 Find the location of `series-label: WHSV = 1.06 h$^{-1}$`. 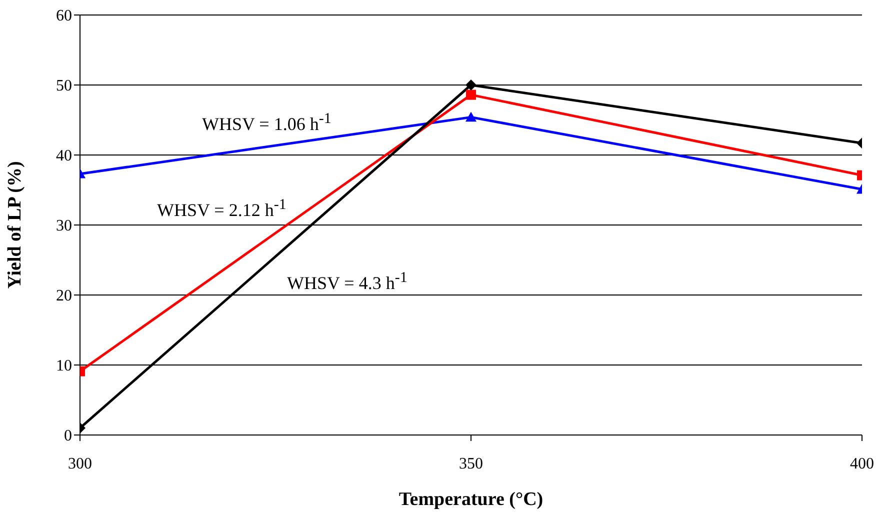

series-label: WHSV = 1.06 h$^{-1}$ is located at coordinates (267, 123).